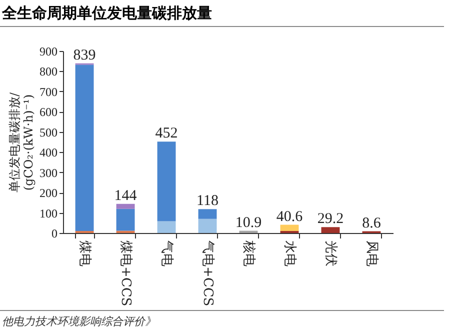 Image resolution: width=470 pixels, height=335 pixels. I want to click on total-label: 40.6, so click(290, 216).